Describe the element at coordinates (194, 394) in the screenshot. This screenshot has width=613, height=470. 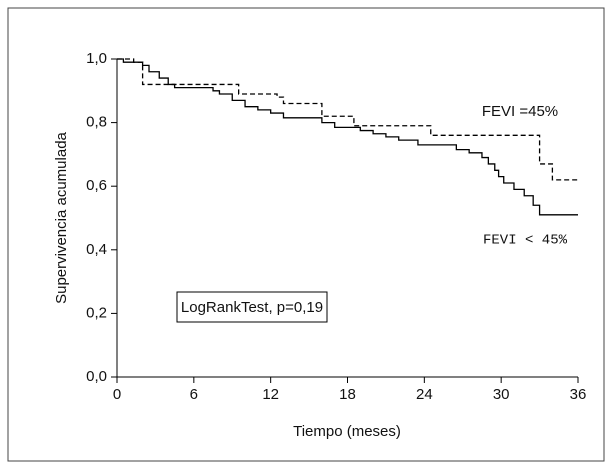
I see `x-tick-label: 6` at that location.